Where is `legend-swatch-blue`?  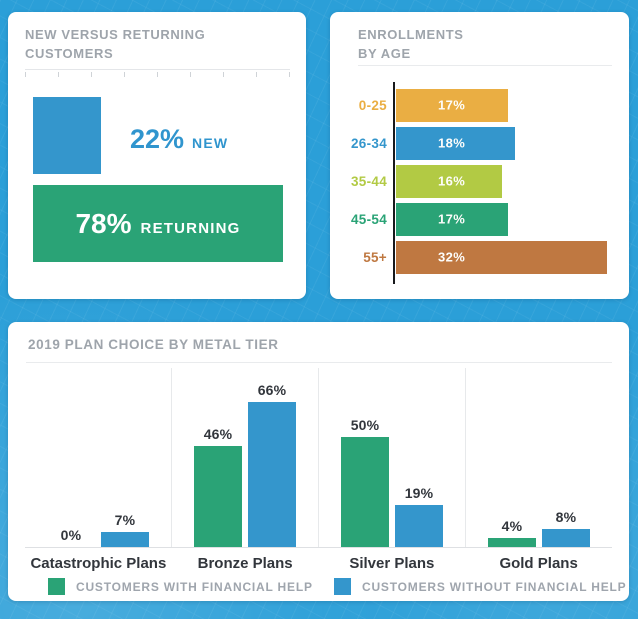
legend-swatch-blue is located at coordinates (342, 586).